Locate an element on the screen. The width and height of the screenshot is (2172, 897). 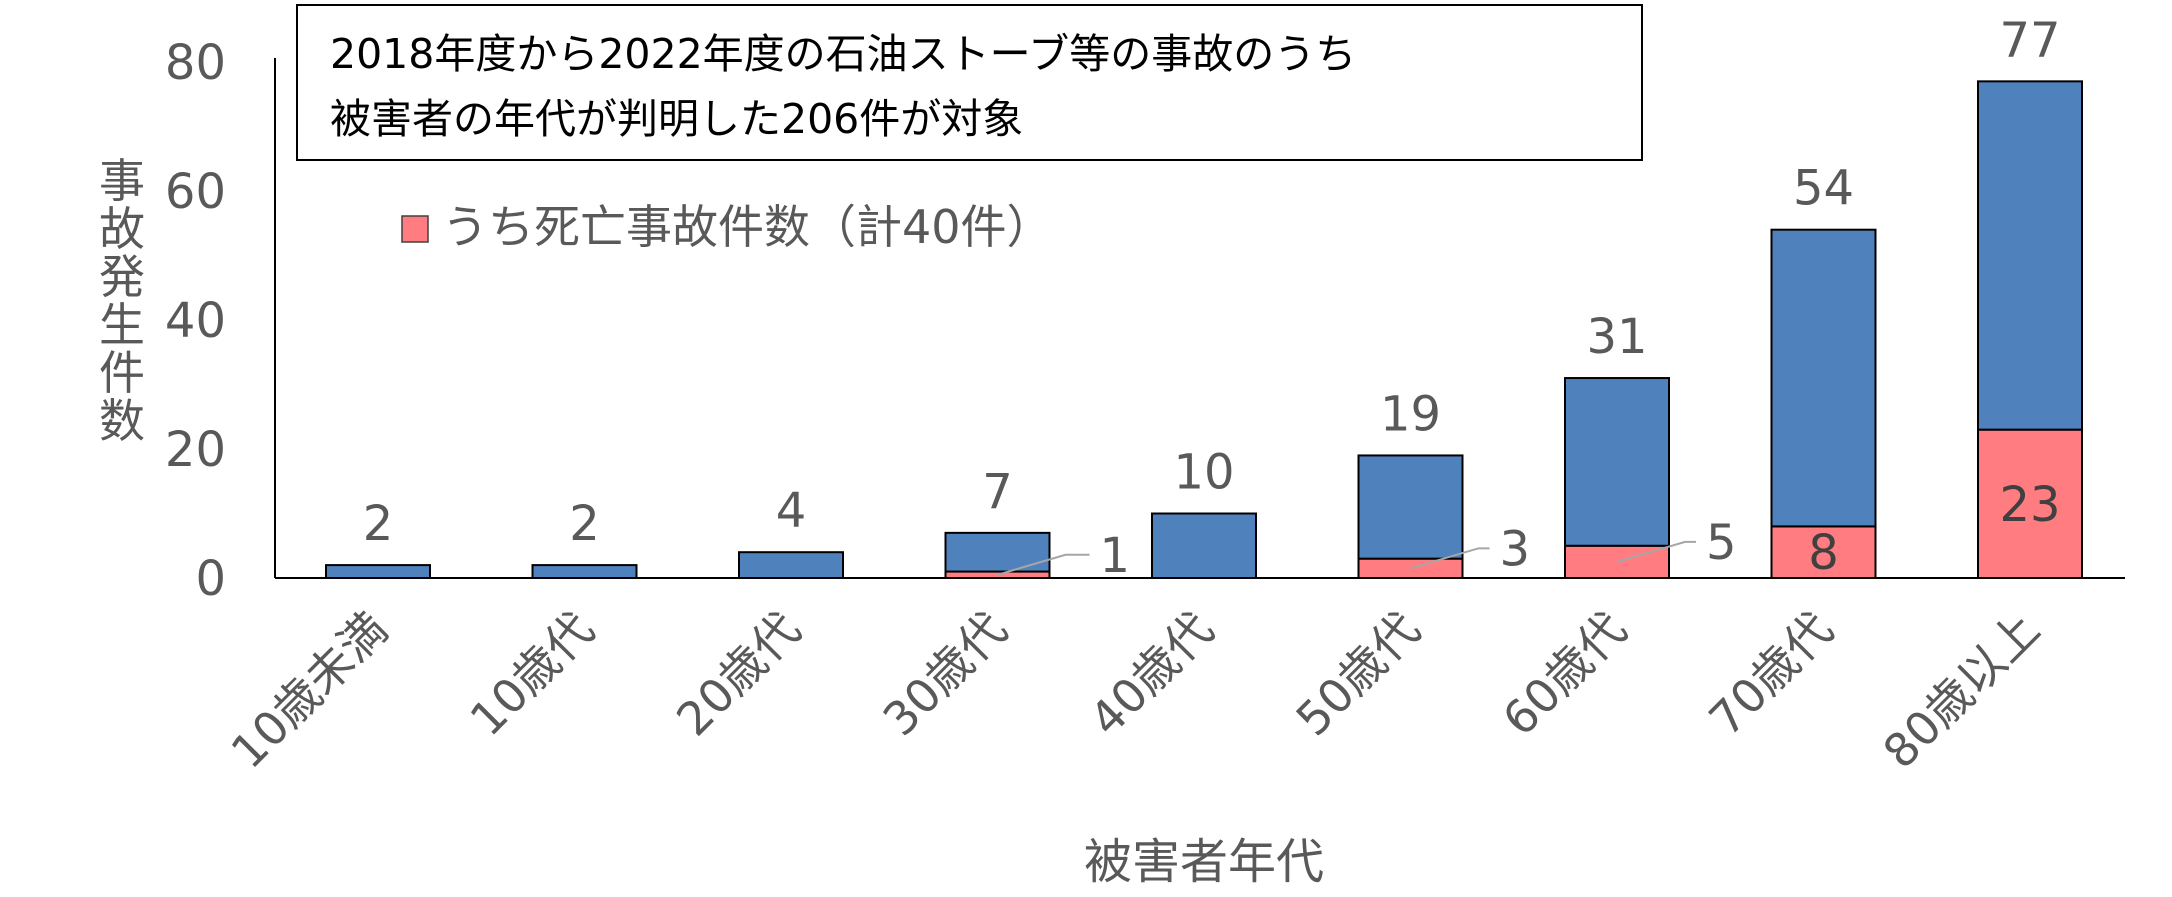
bar-total-label: 7 is located at coordinates (997, 492).